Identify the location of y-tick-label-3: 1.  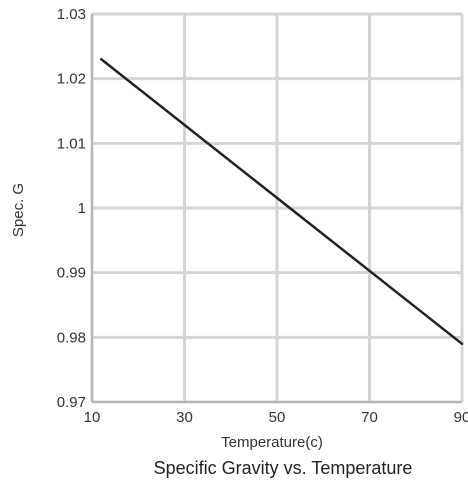
(82, 208).